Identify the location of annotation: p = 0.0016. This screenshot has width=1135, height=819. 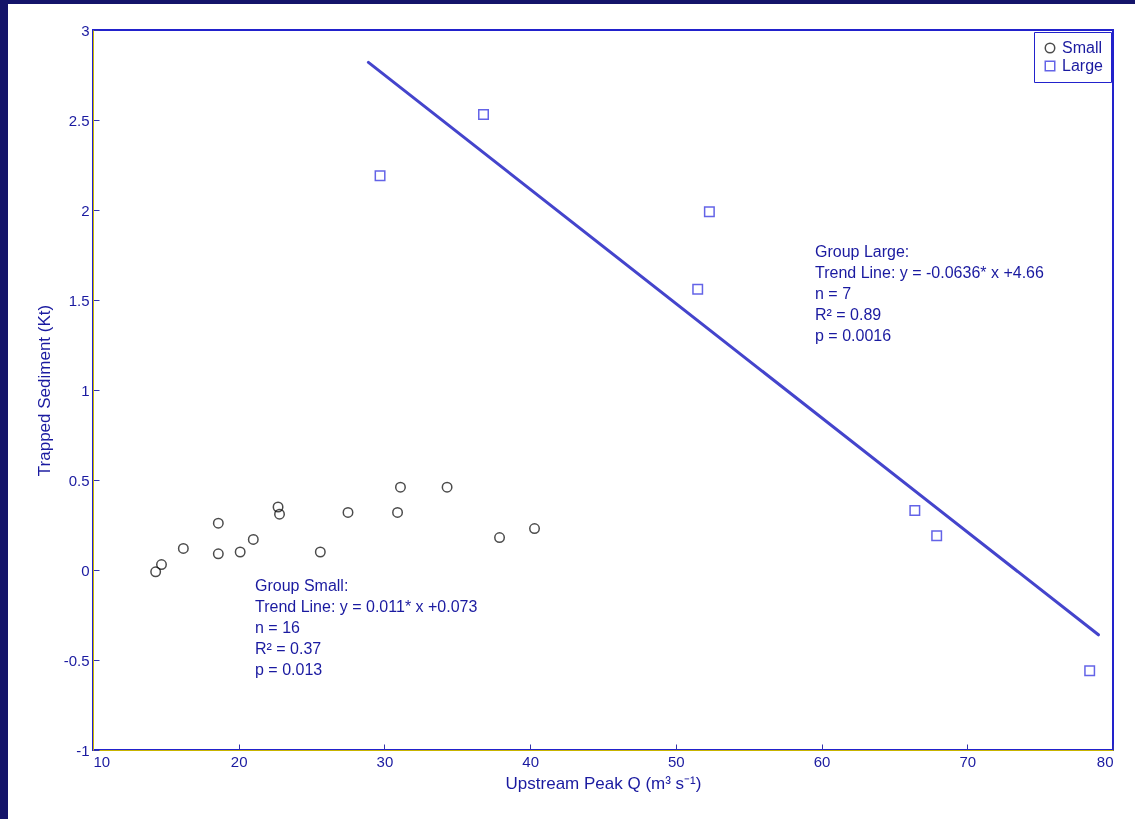
(853, 335).